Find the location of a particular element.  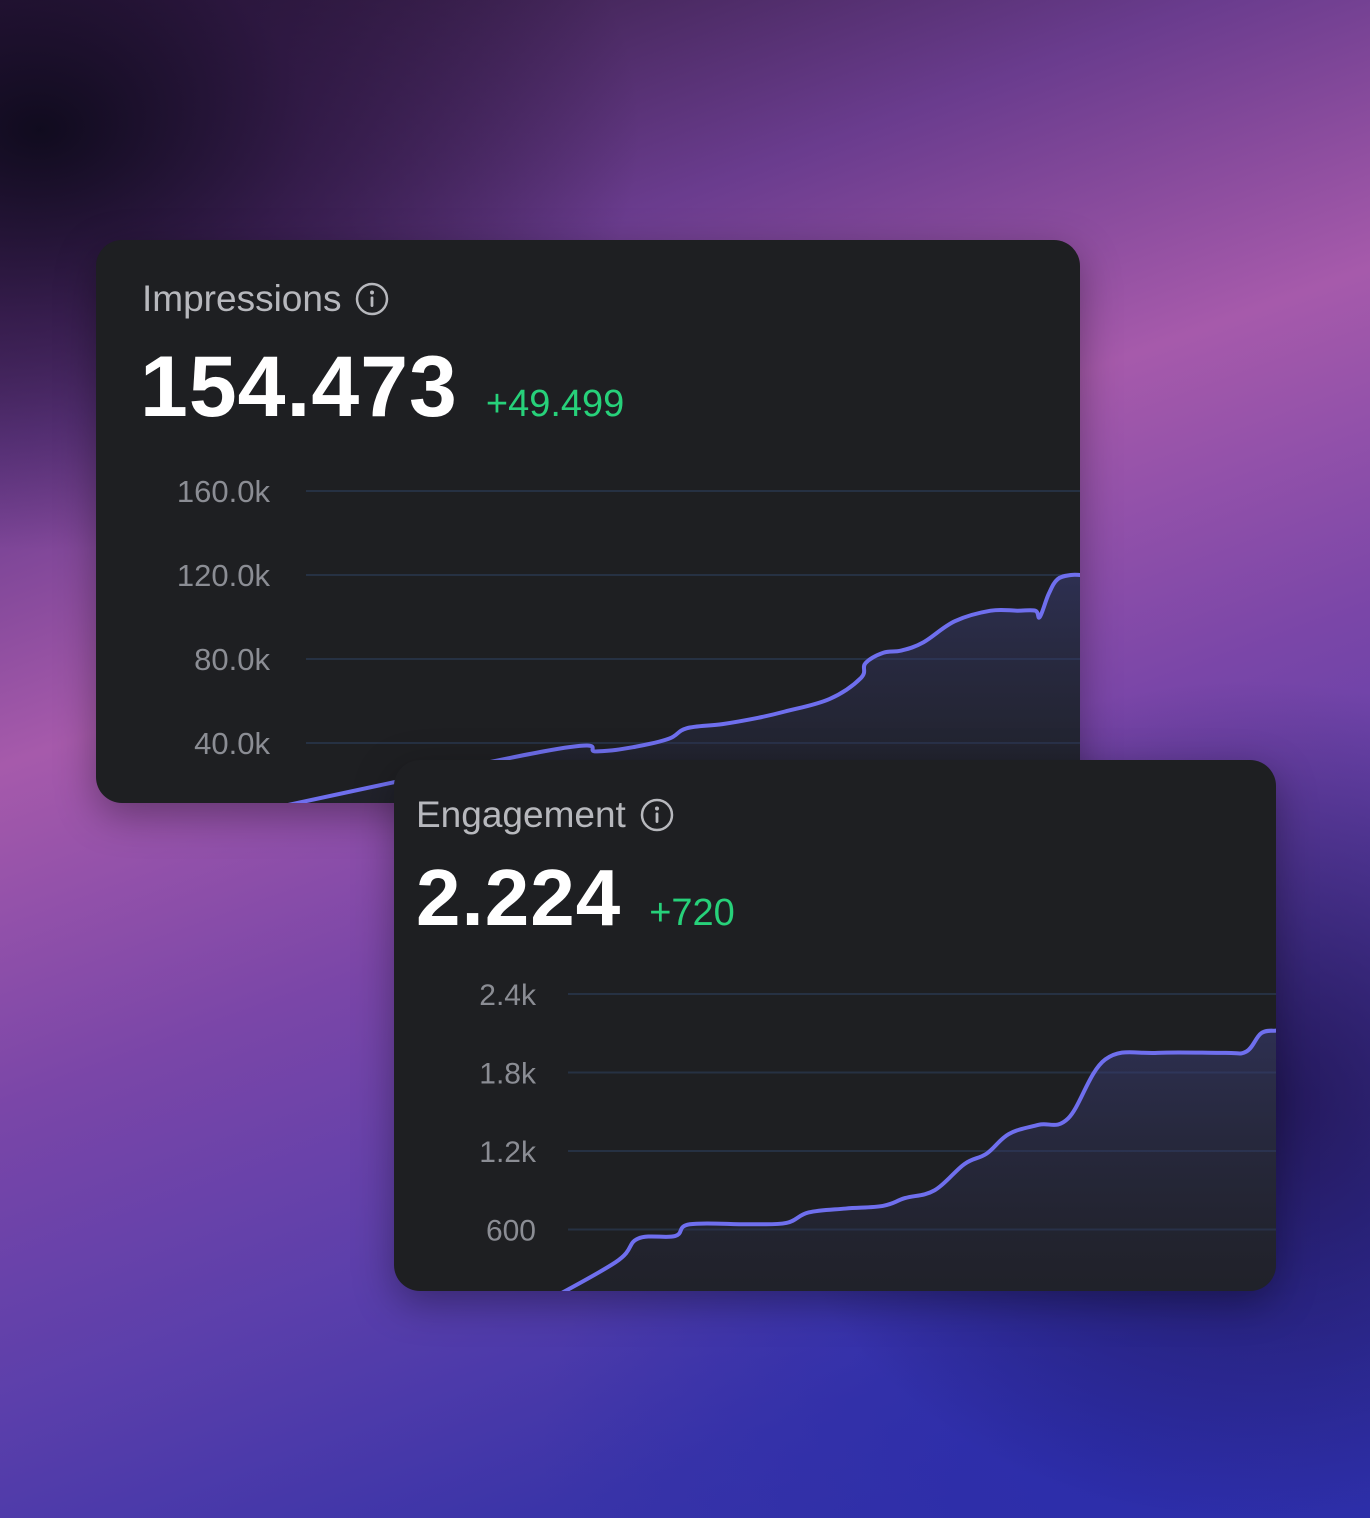

engagement-title-row: Engagement is located at coordinates (545, 815).